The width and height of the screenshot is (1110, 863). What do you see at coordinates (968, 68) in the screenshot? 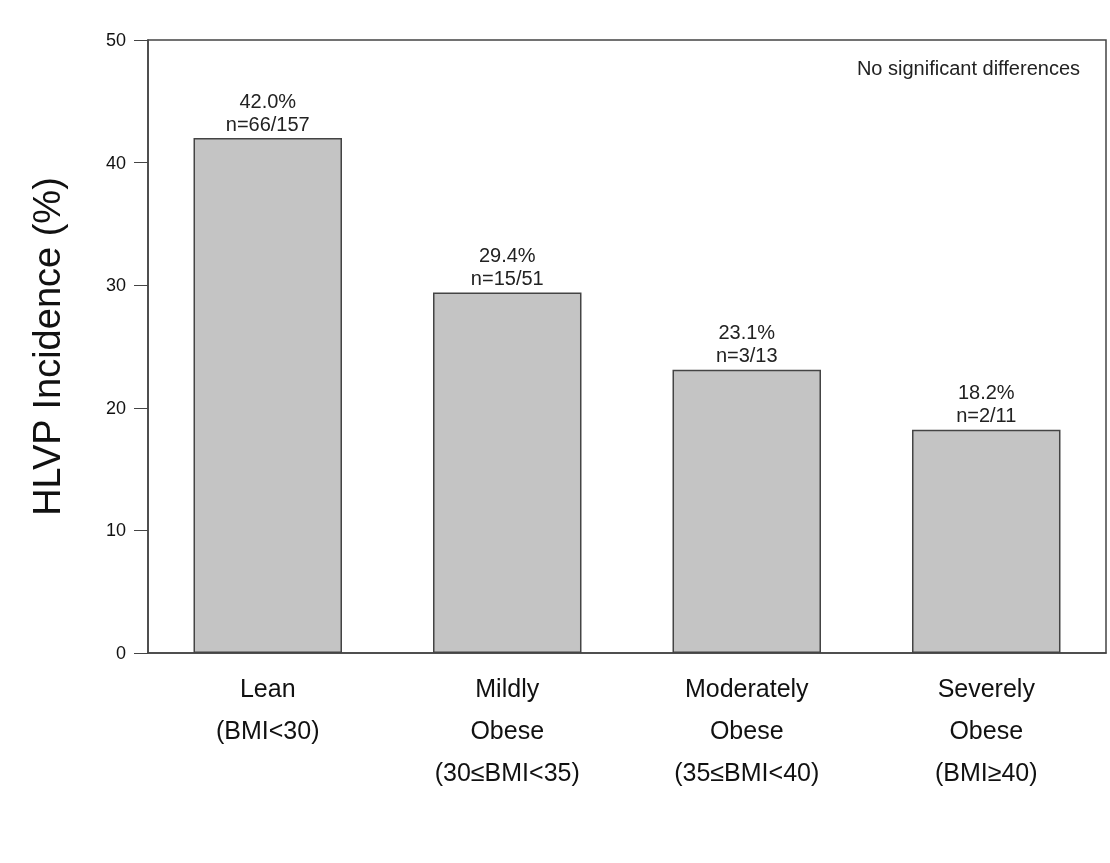
I see `annotation: No significant differences` at bounding box center [968, 68].